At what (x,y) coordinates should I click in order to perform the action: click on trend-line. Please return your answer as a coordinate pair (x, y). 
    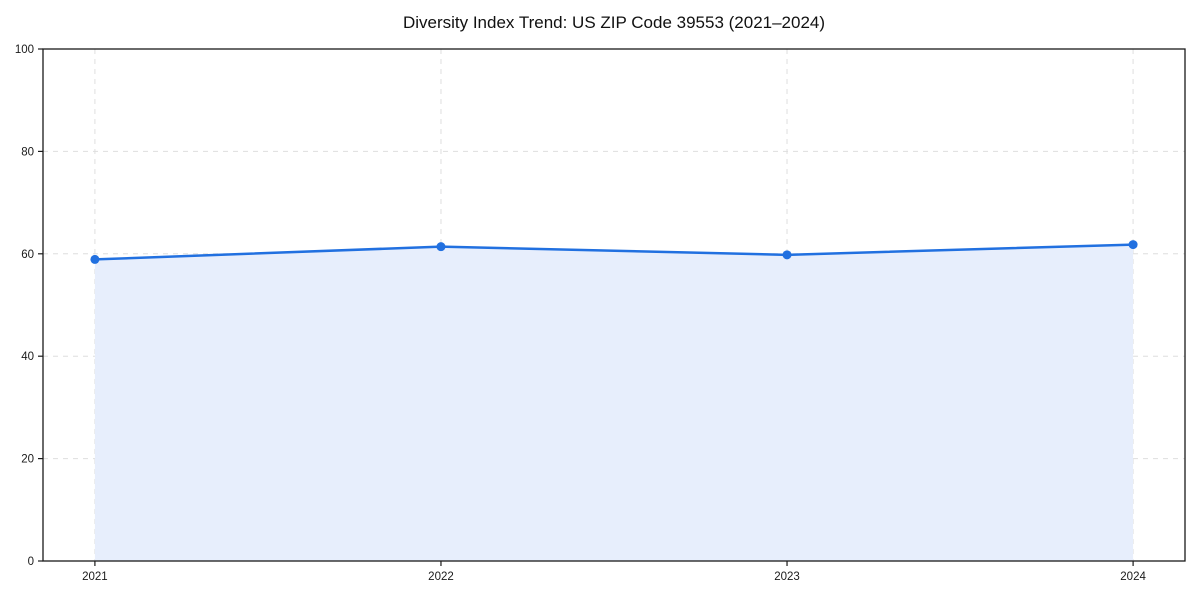
    Looking at the image, I should click on (614, 252).